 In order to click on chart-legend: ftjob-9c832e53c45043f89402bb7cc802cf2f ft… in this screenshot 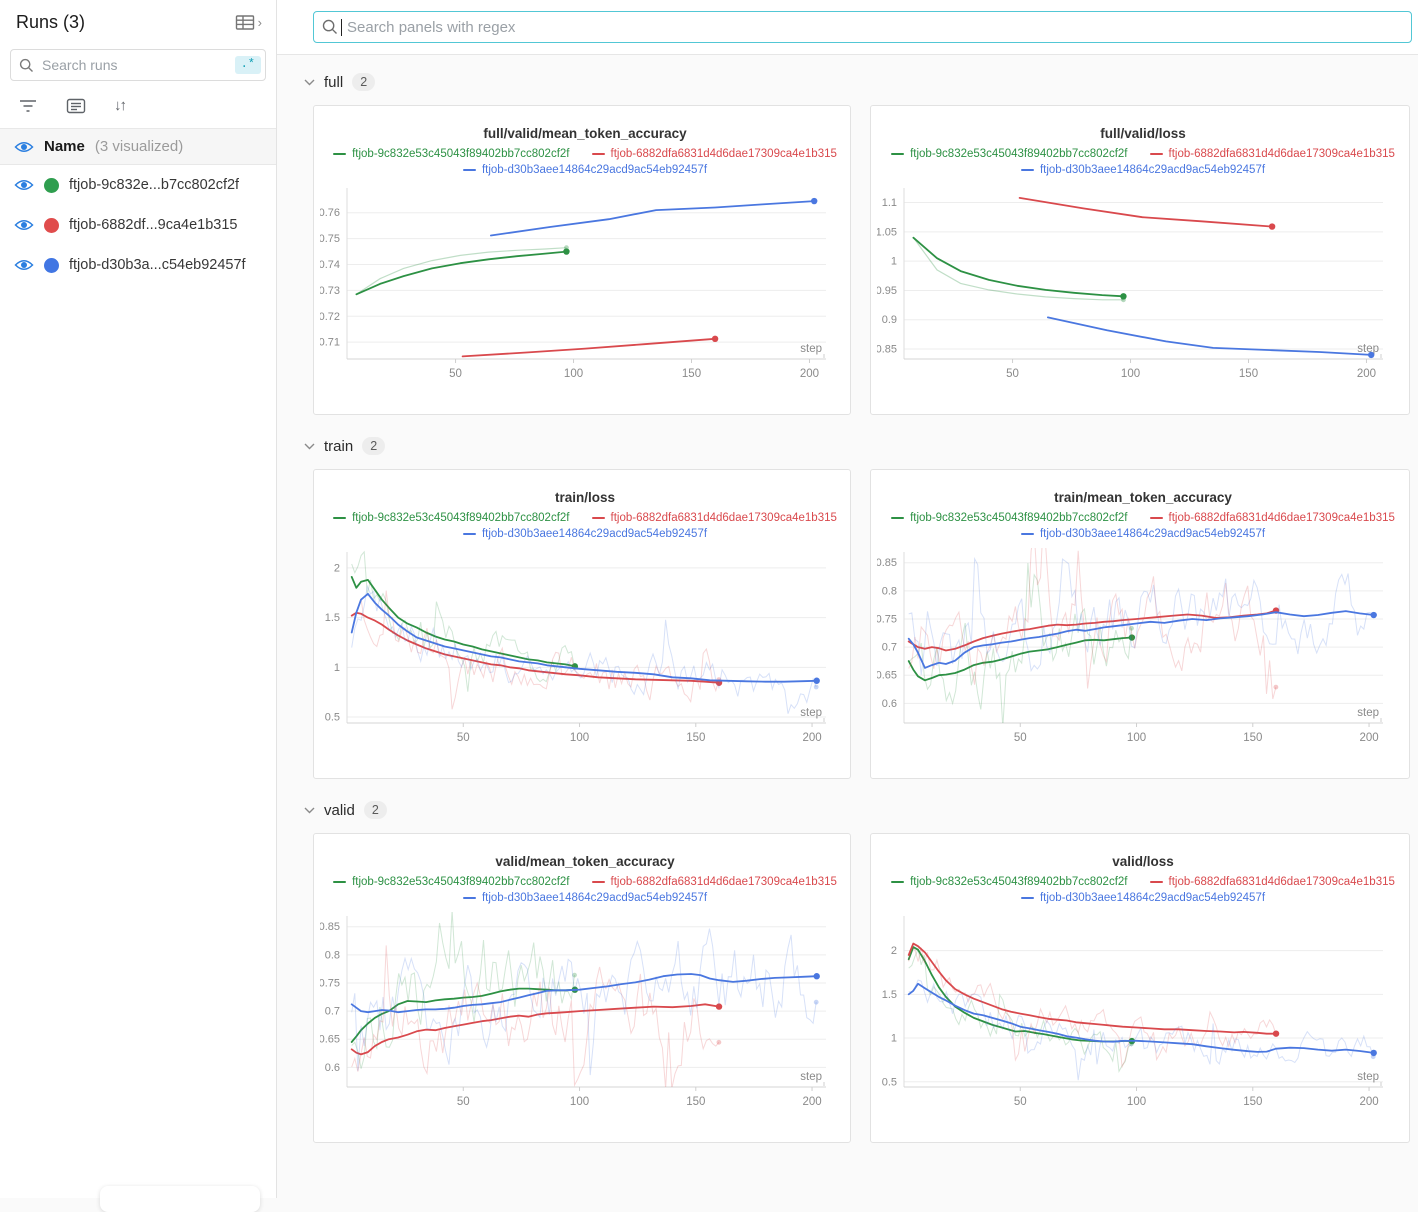, I will do `click(1143, 518)`.